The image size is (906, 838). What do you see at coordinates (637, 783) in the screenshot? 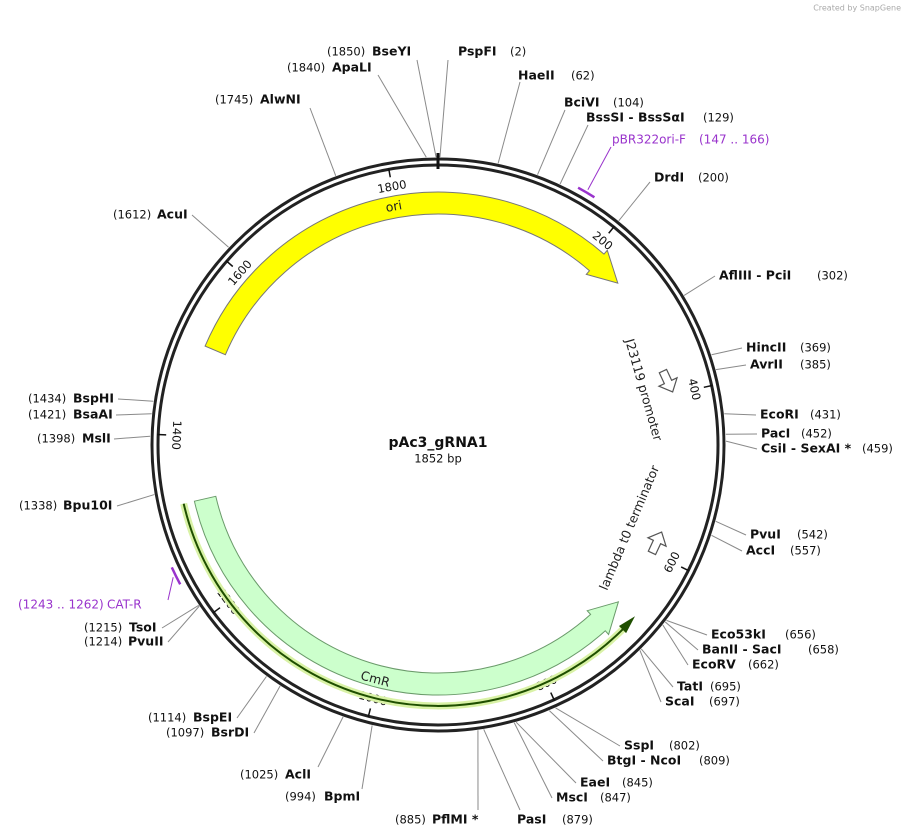
I see `enzyme-site: (845)` at bounding box center [637, 783].